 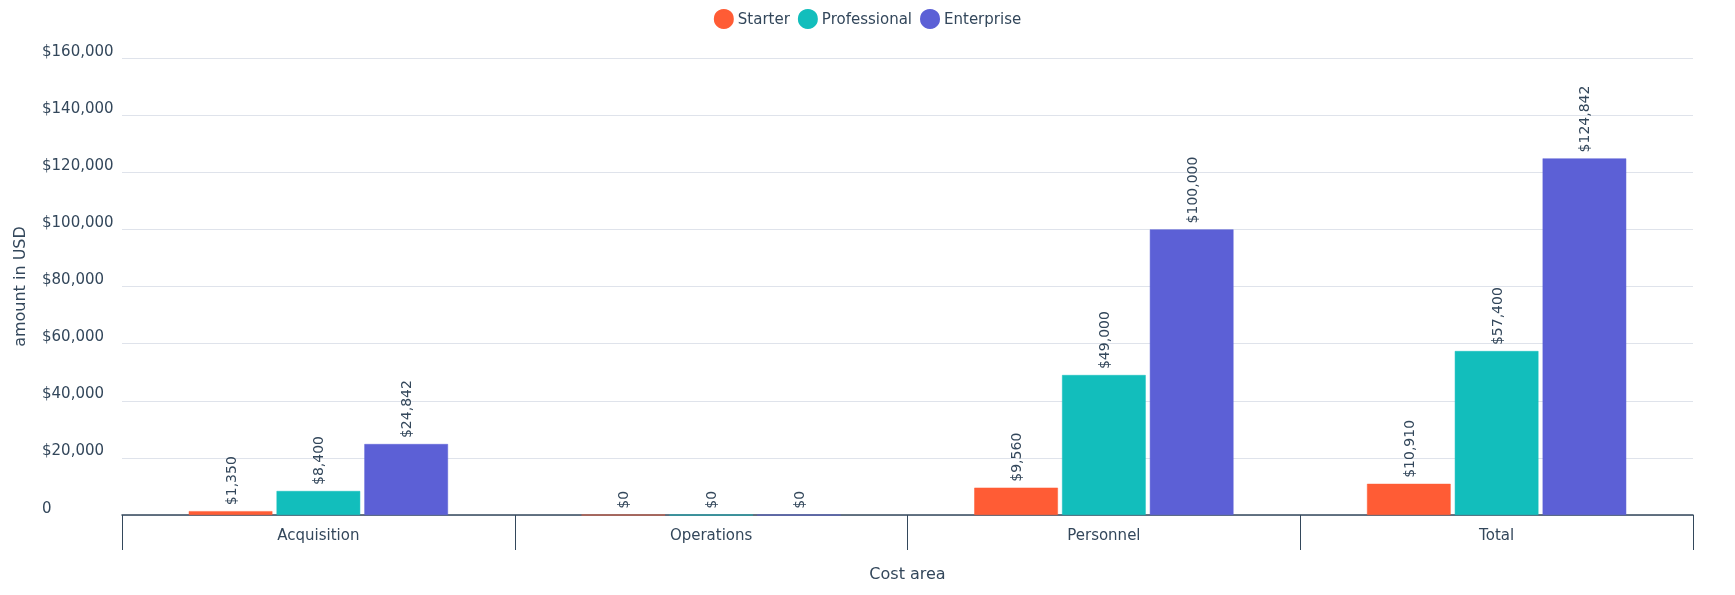 What do you see at coordinates (764, 19) in the screenshot?
I see `legend-label: Starter` at bounding box center [764, 19].